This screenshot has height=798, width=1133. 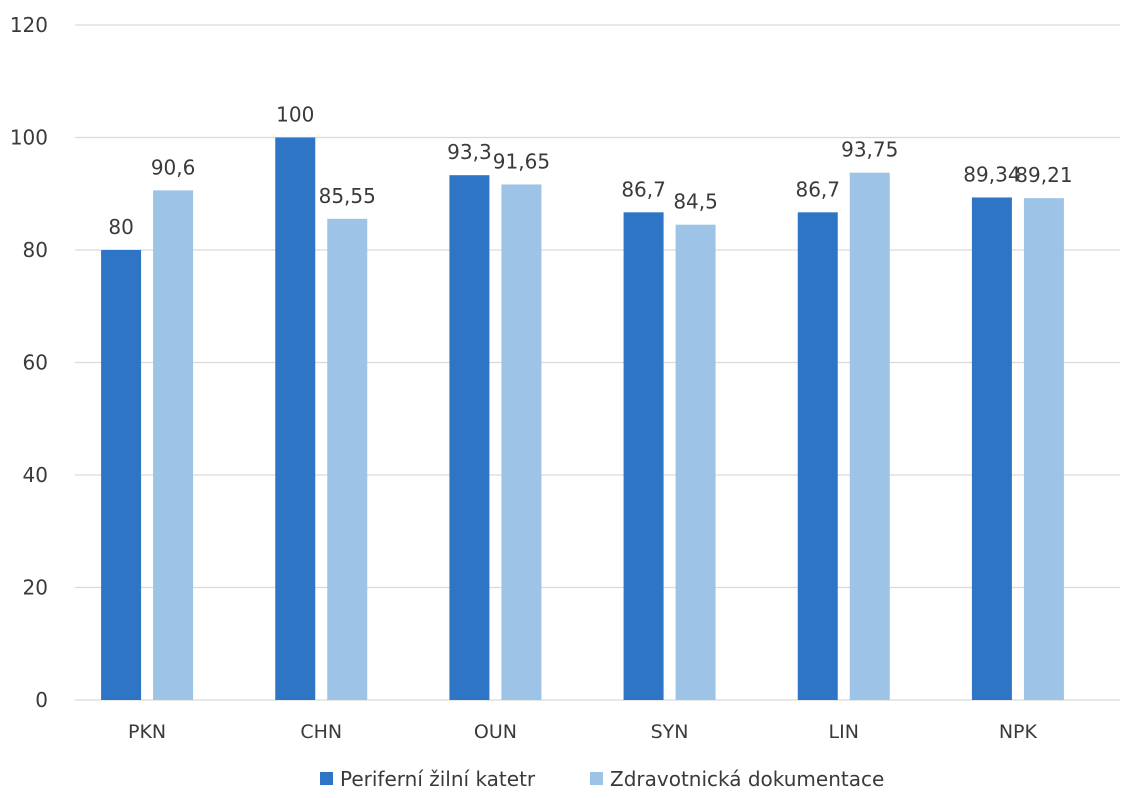 What do you see at coordinates (173, 167) in the screenshot?
I see `data-label: 90,6` at bounding box center [173, 167].